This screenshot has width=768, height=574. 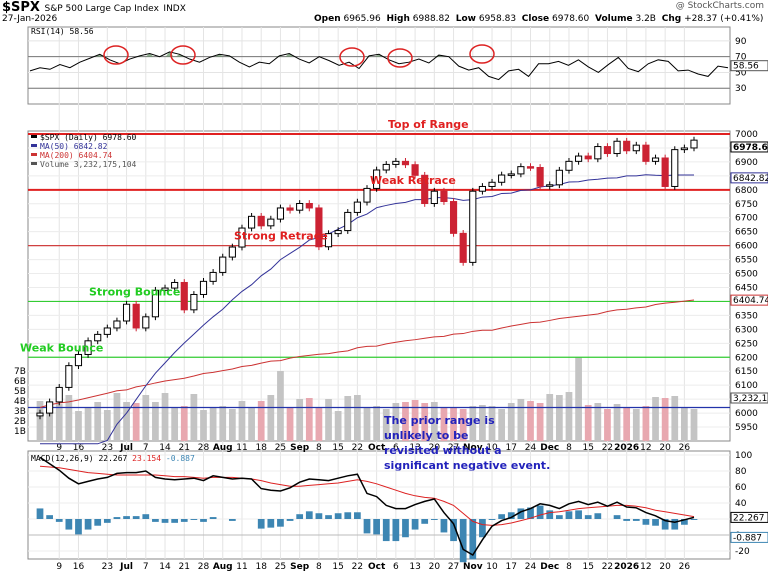 What do you see at coordinates (20, 402) in the screenshot?
I see `volume-y-tick: 4B` at bounding box center [20, 402].